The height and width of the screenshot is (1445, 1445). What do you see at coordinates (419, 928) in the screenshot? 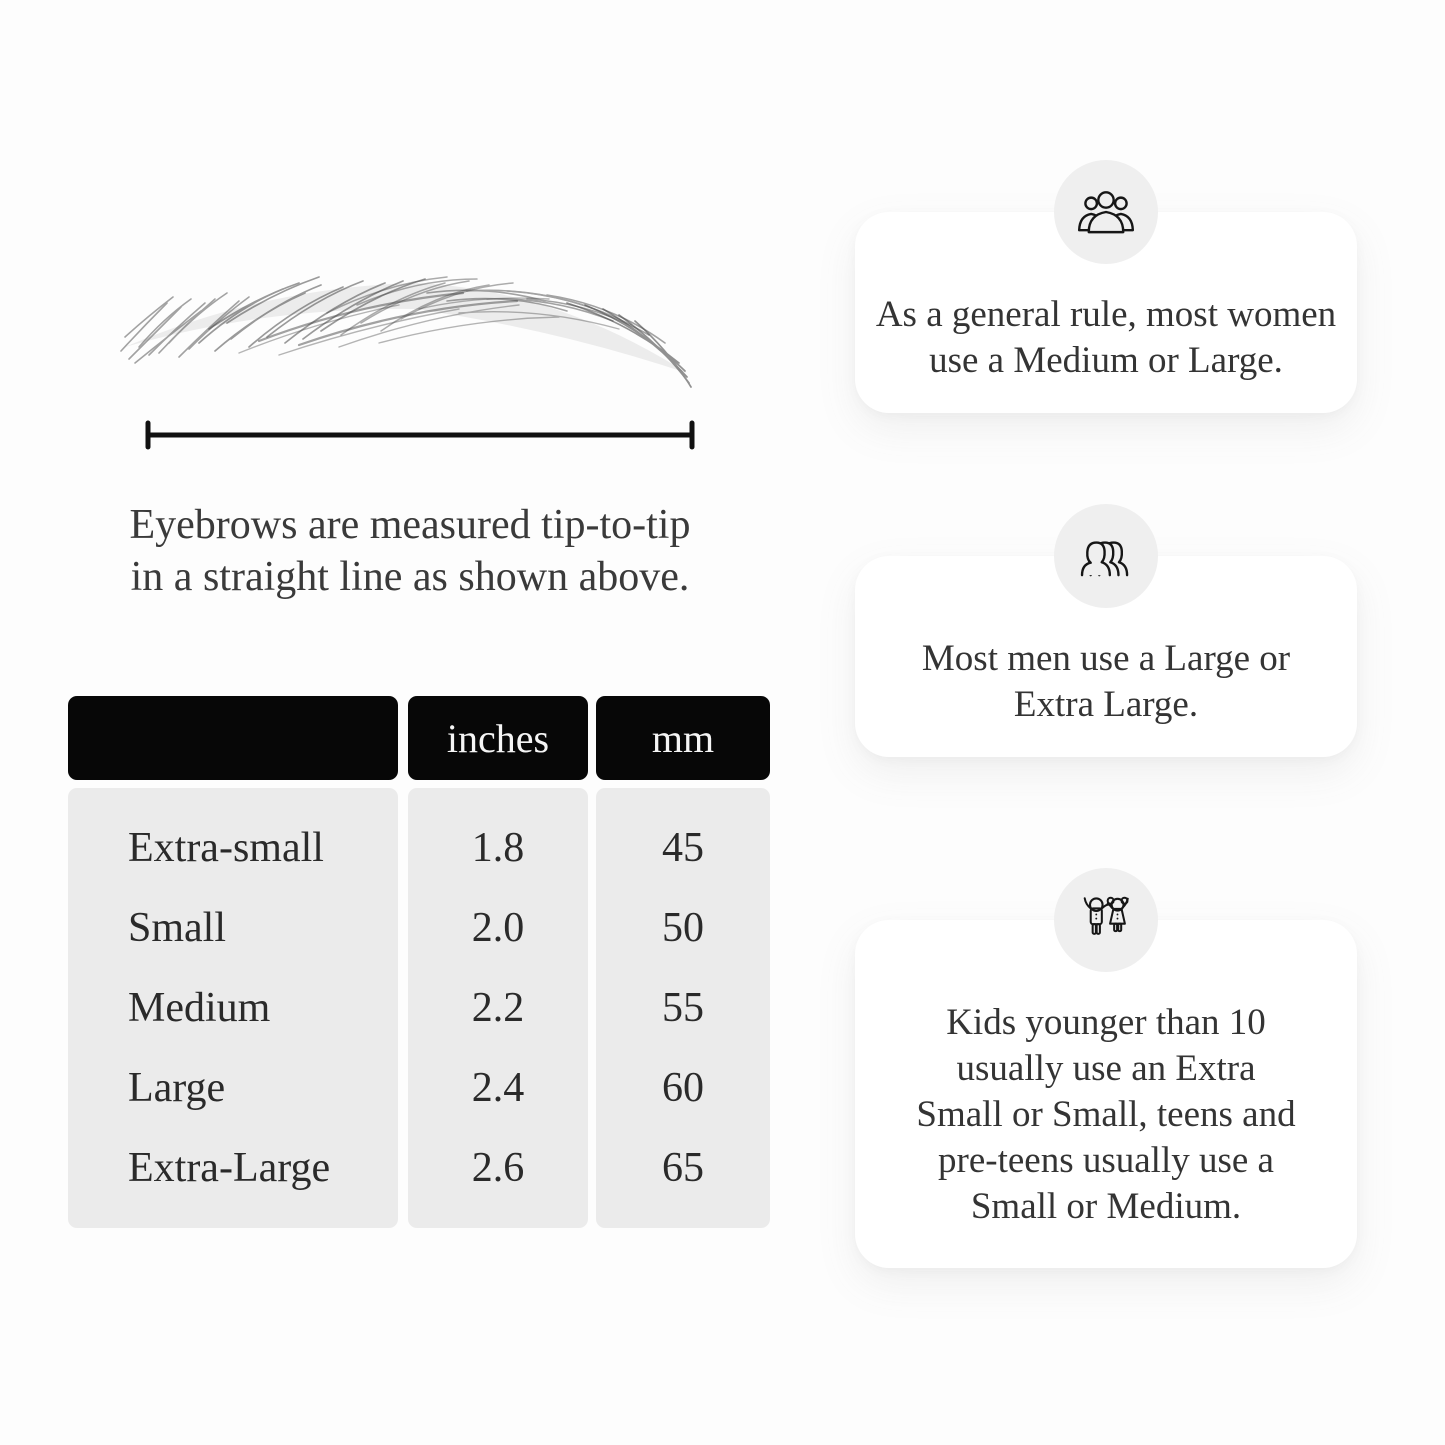
I see `table-row: Small 2.0 50` at bounding box center [419, 928].